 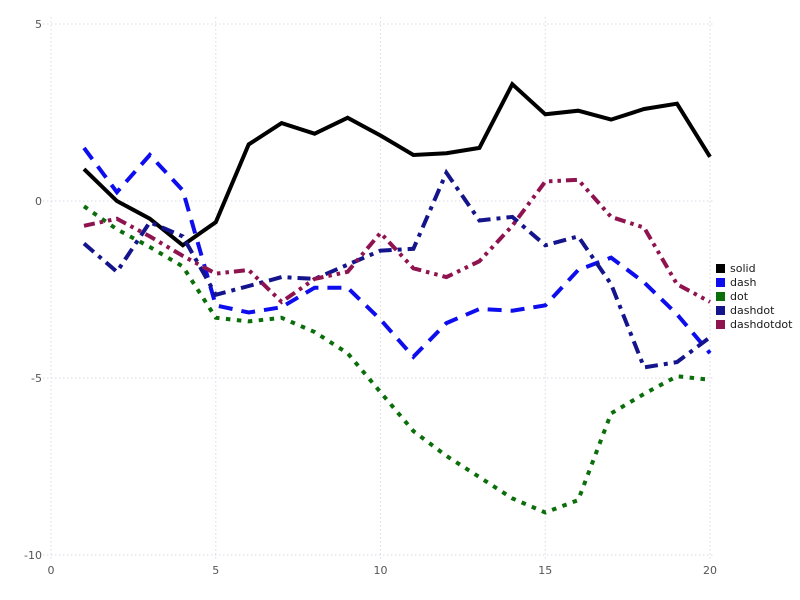 What do you see at coordinates (215, 570) in the screenshot?
I see `x-tick-label-5: 5` at bounding box center [215, 570].